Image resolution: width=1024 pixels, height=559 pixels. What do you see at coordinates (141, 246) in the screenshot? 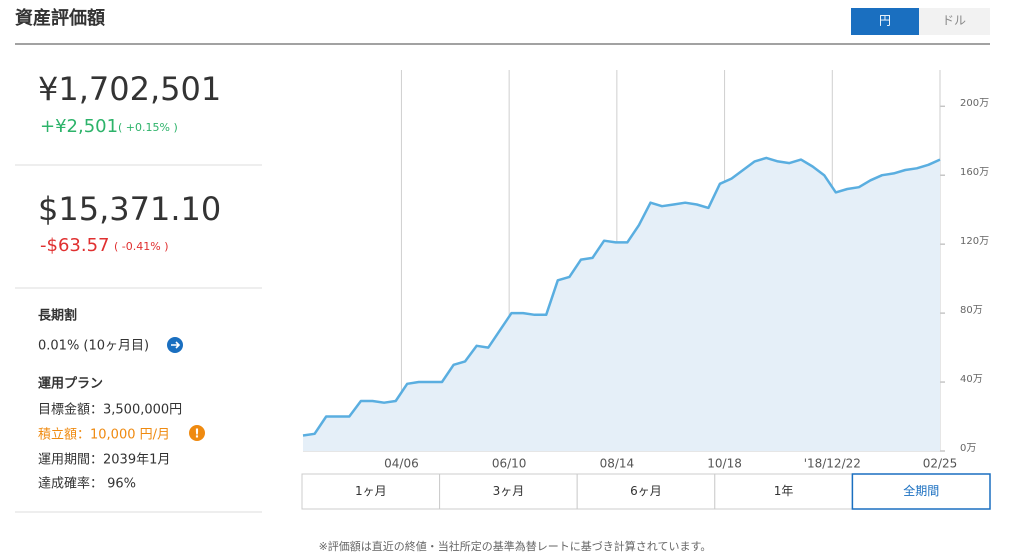
I see `usd-change-pct: ( -0.41% )` at bounding box center [141, 246].